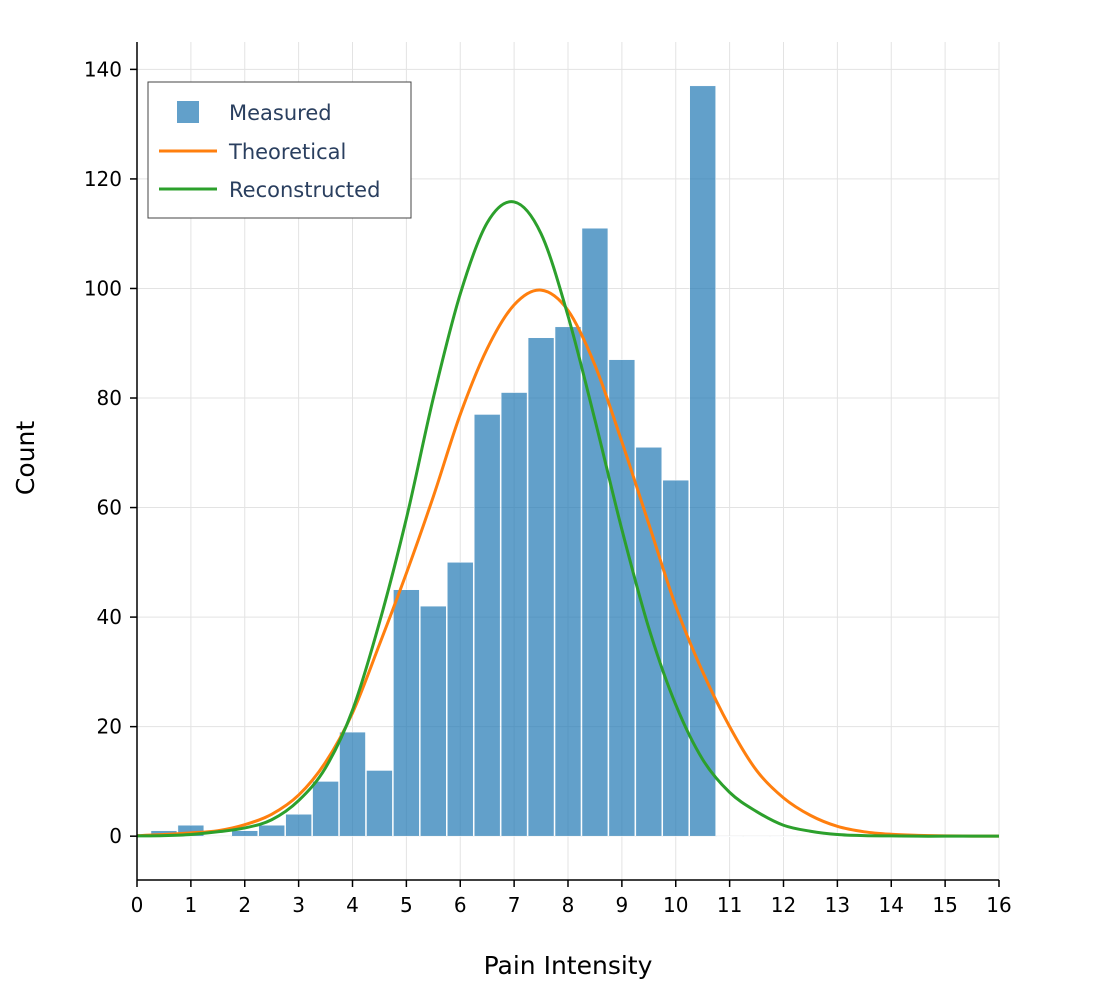 This screenshot has height=1000, width=1100. I want to click on y-tick-label: 140, so click(103, 69).